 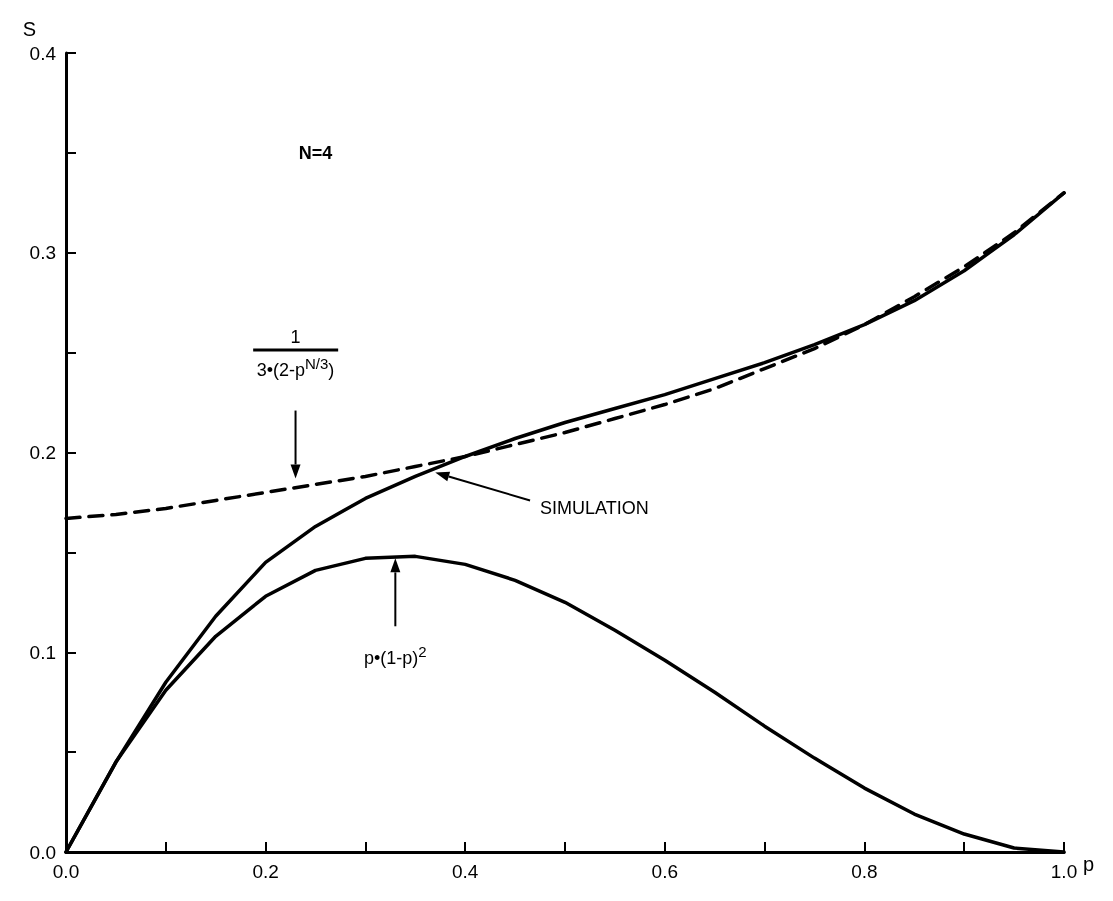 What do you see at coordinates (42, 852) in the screenshot?
I see `y-tick-label: 0.0` at bounding box center [42, 852].